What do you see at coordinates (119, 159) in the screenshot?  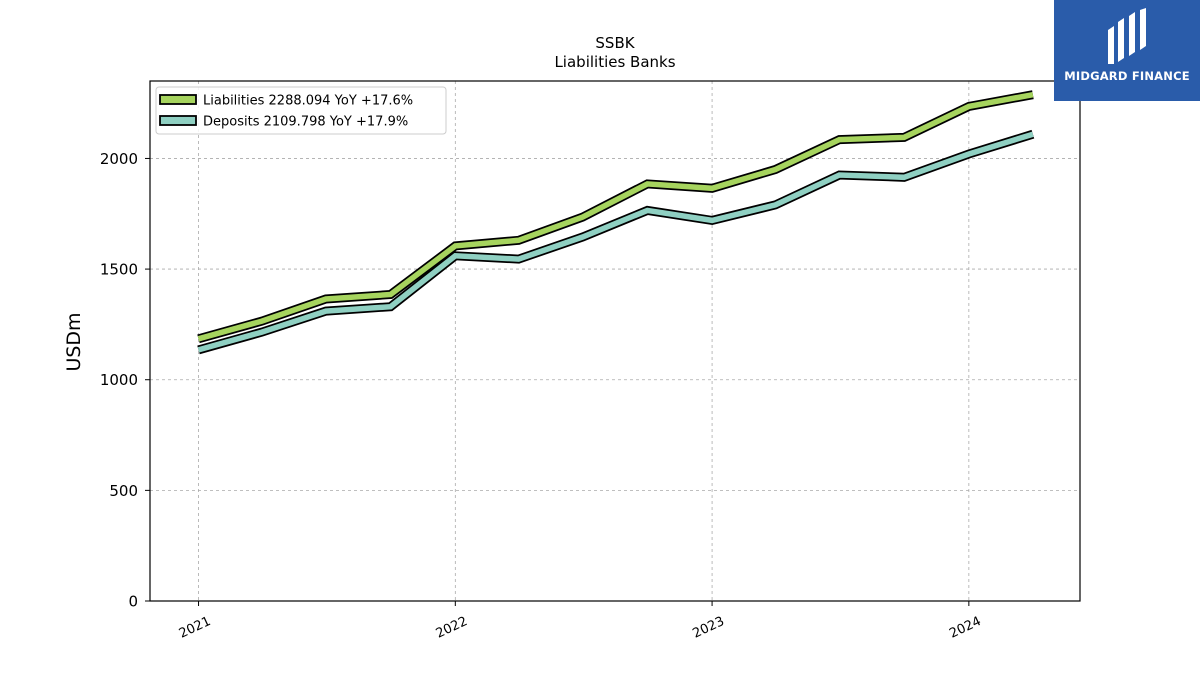 I see `y-tick-label: 2000` at bounding box center [119, 159].